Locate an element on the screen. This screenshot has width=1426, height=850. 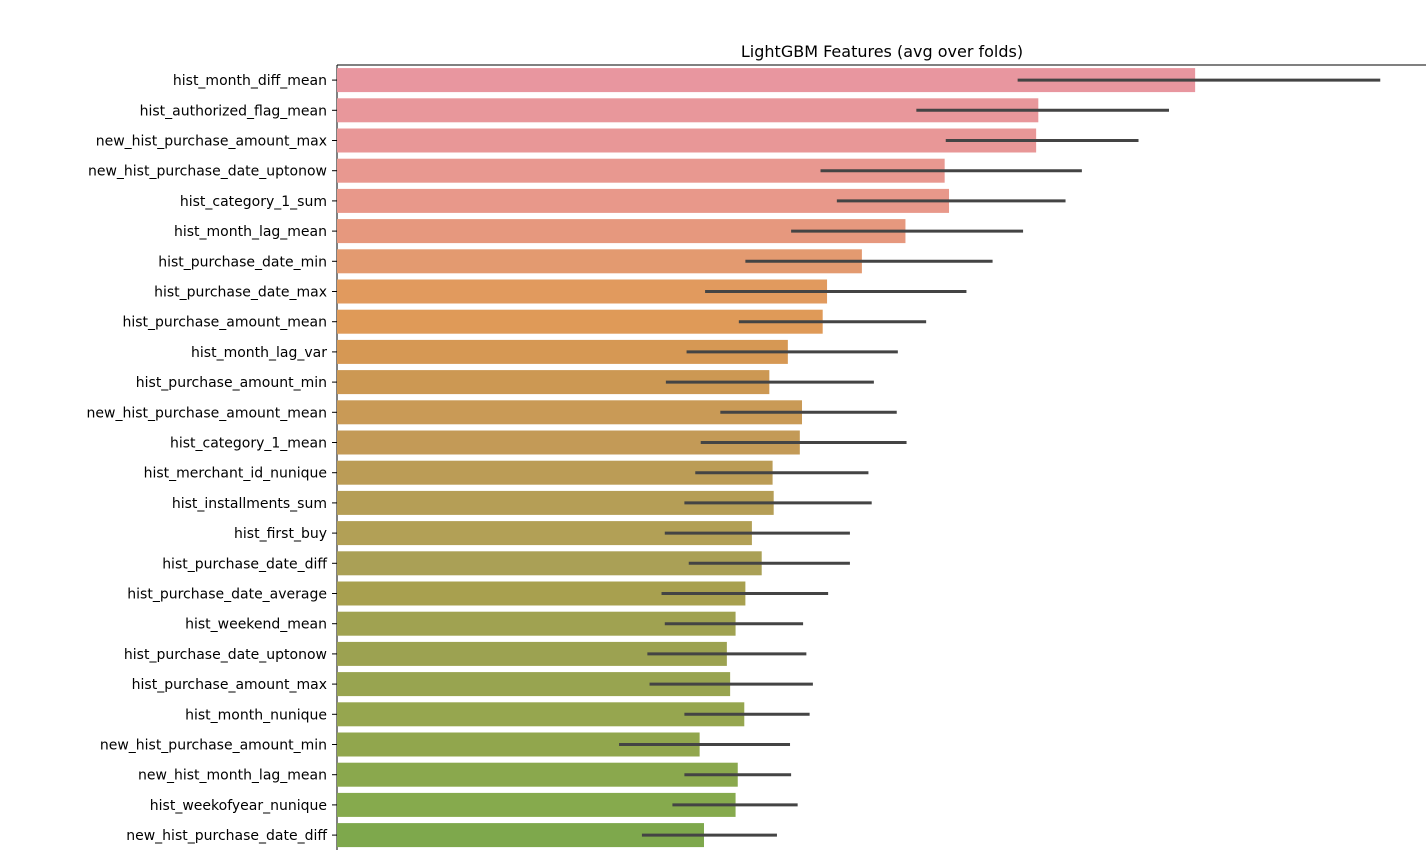
y-tick-label: hist_weekofyear_nunique is located at coordinates (238, 806).